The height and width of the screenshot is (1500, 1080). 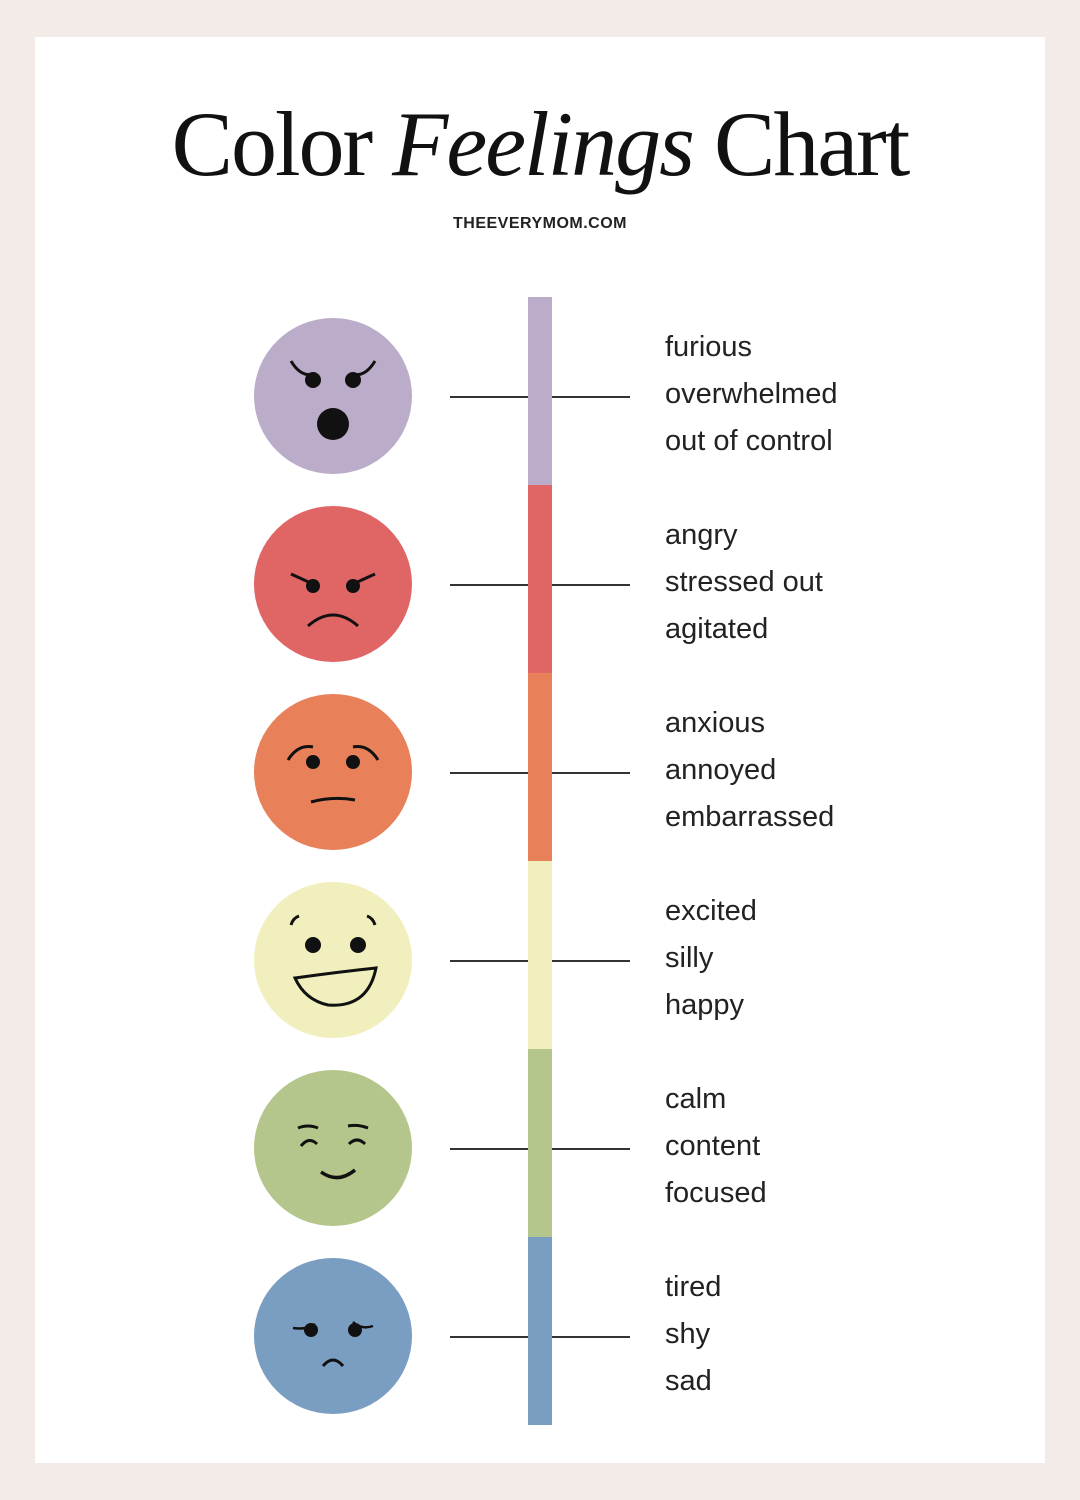 What do you see at coordinates (333, 1148) in the screenshot?
I see `content-face-icon` at bounding box center [333, 1148].